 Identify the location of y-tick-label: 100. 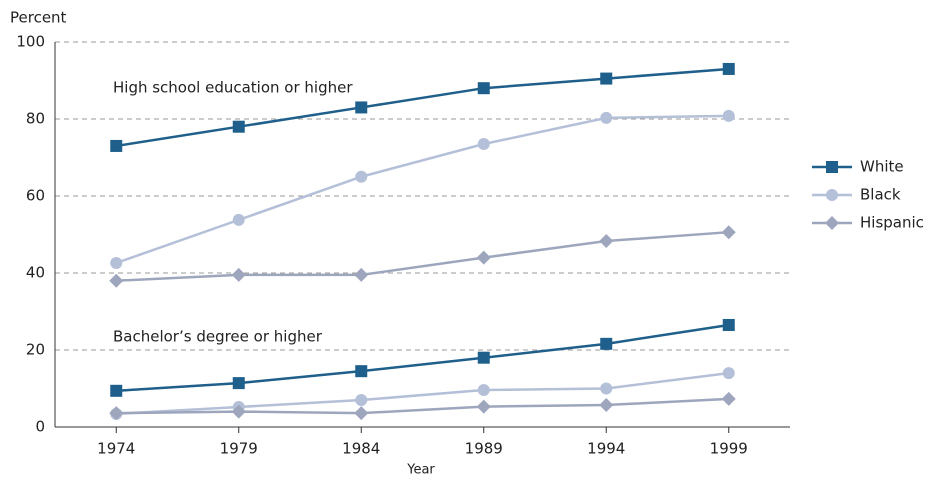
(30, 42).